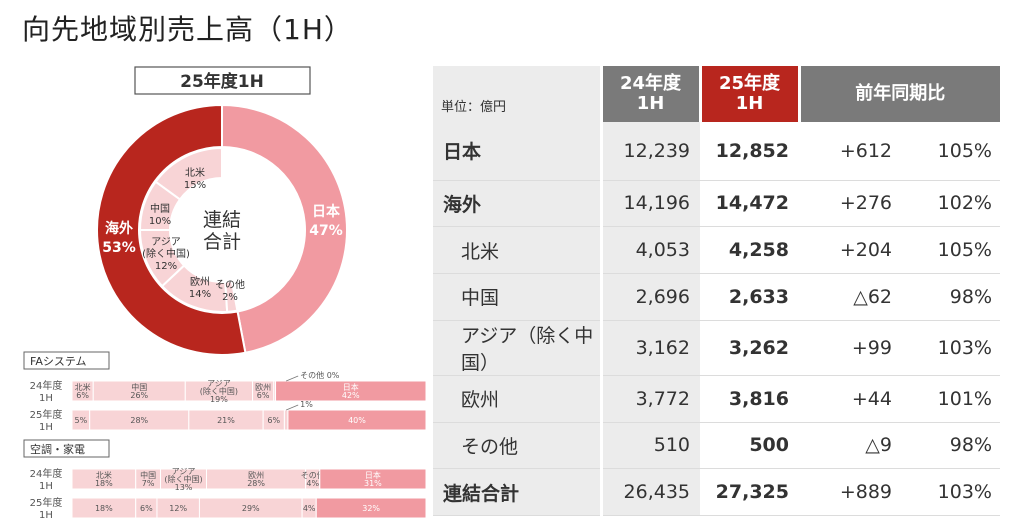 The height and width of the screenshot is (529, 1024). I want to click on segment-bar-label: 中国 26%, so click(139, 391).